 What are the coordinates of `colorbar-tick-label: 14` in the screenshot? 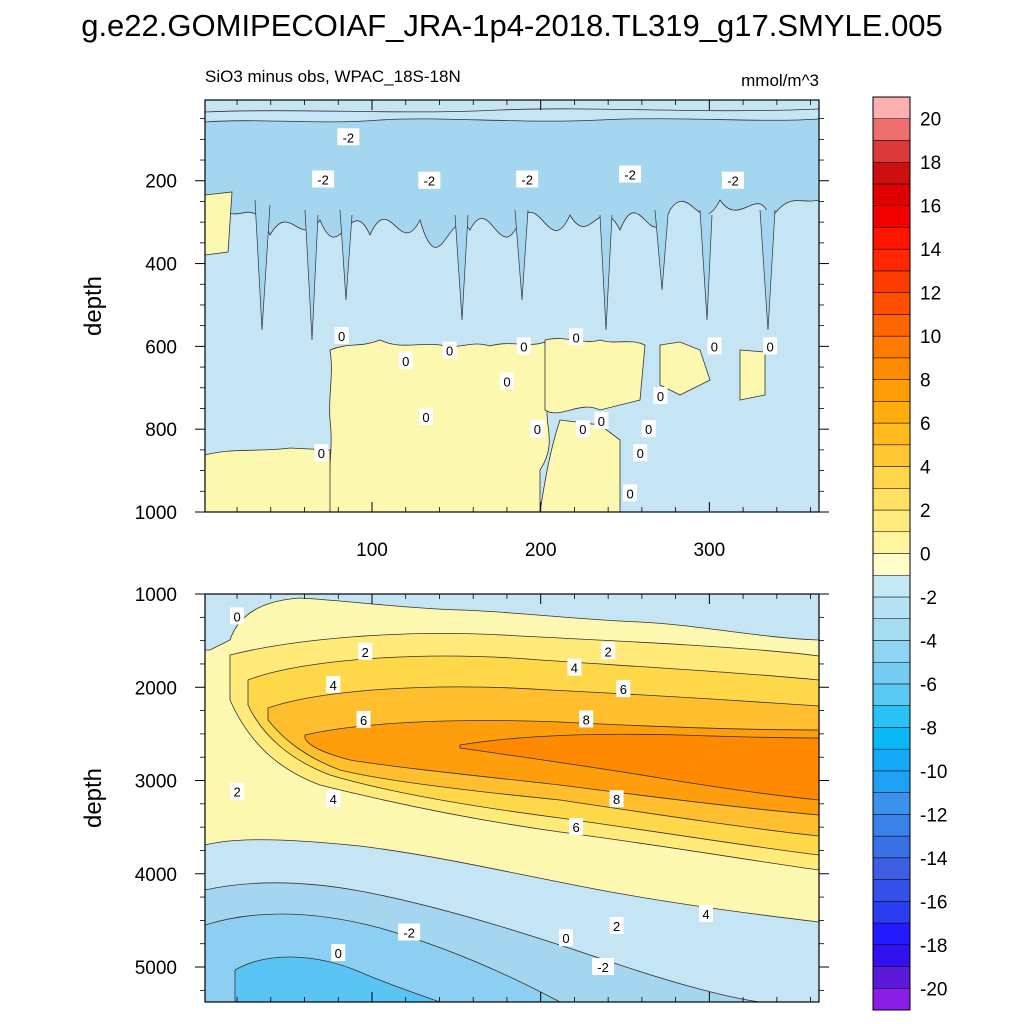 It's located at (931, 250).